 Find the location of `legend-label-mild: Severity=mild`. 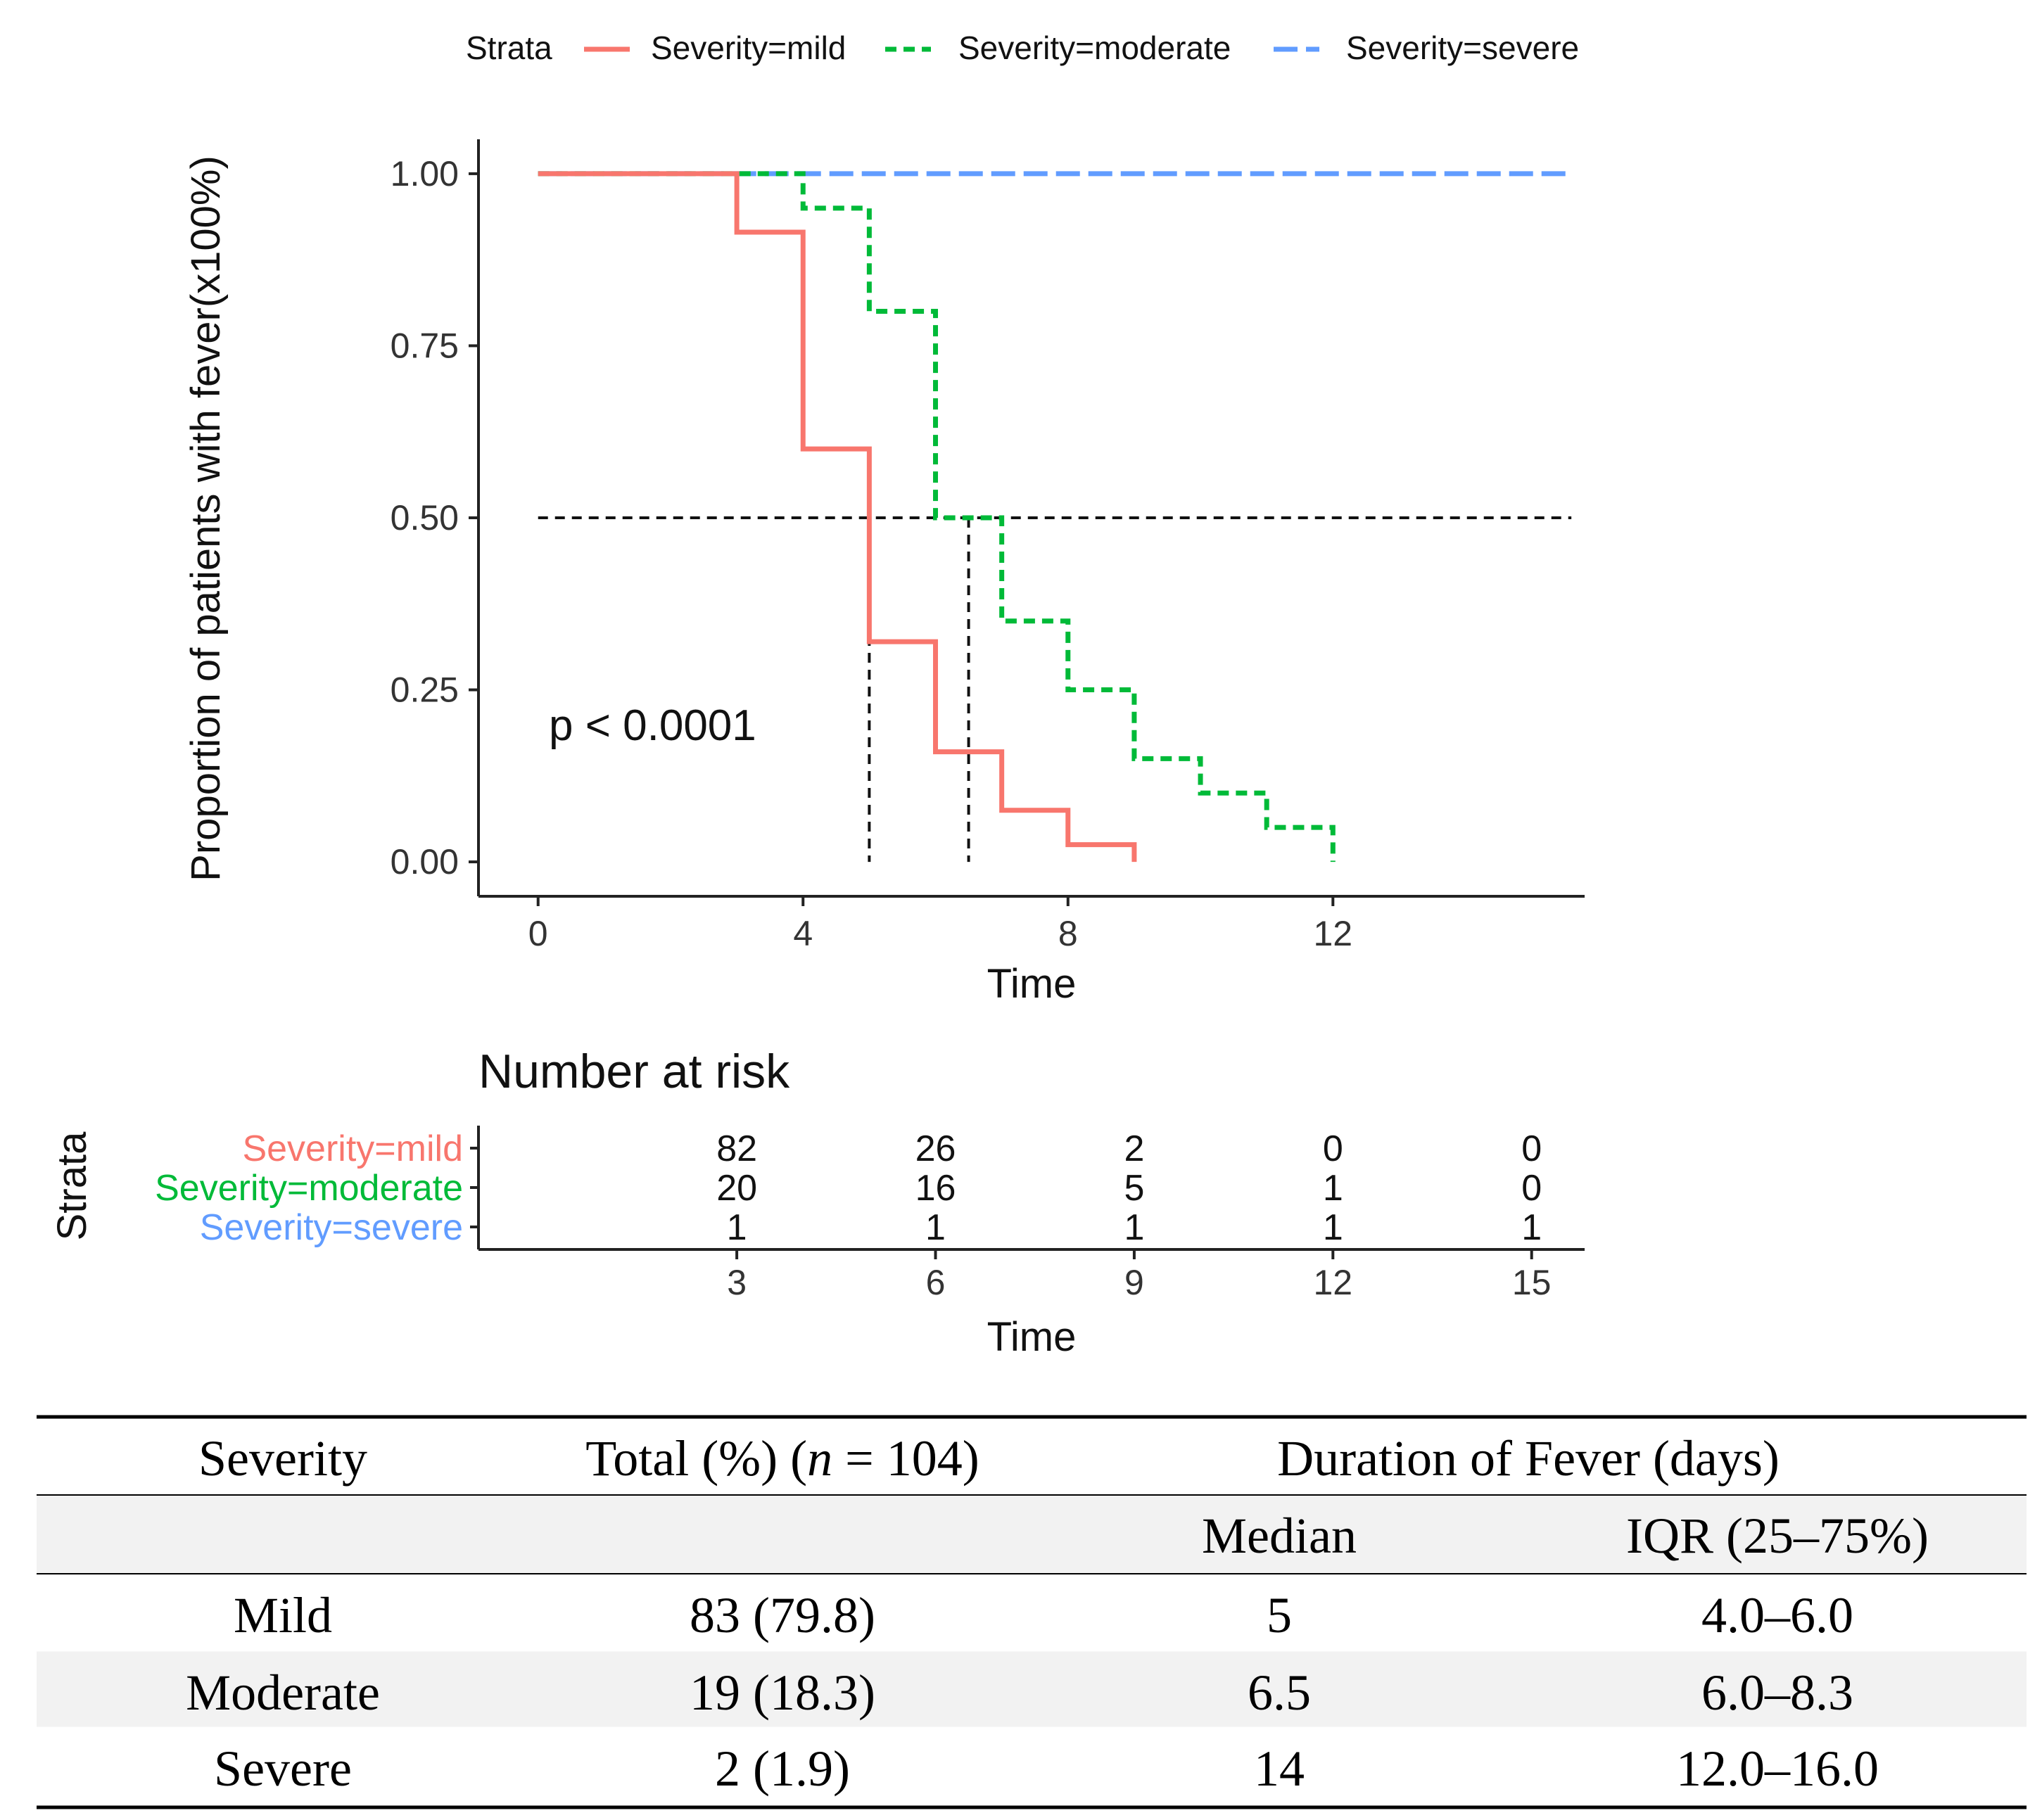

legend-label-mild: Severity=mild is located at coordinates (748, 48).